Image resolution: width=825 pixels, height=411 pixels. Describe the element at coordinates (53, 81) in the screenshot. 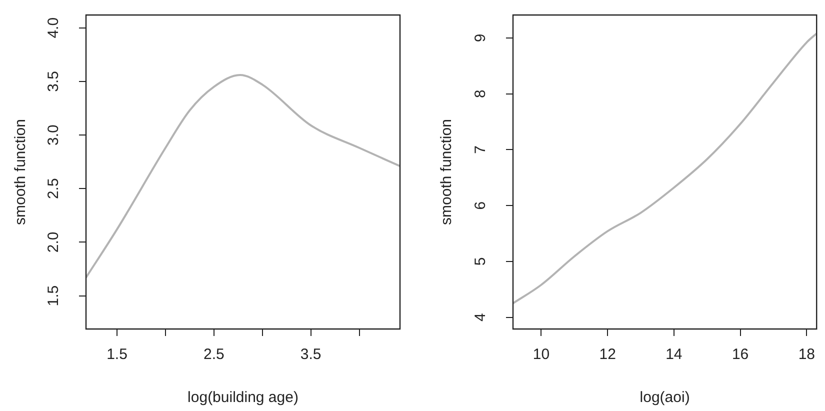

I see `y-tick-label: 3.5` at that location.